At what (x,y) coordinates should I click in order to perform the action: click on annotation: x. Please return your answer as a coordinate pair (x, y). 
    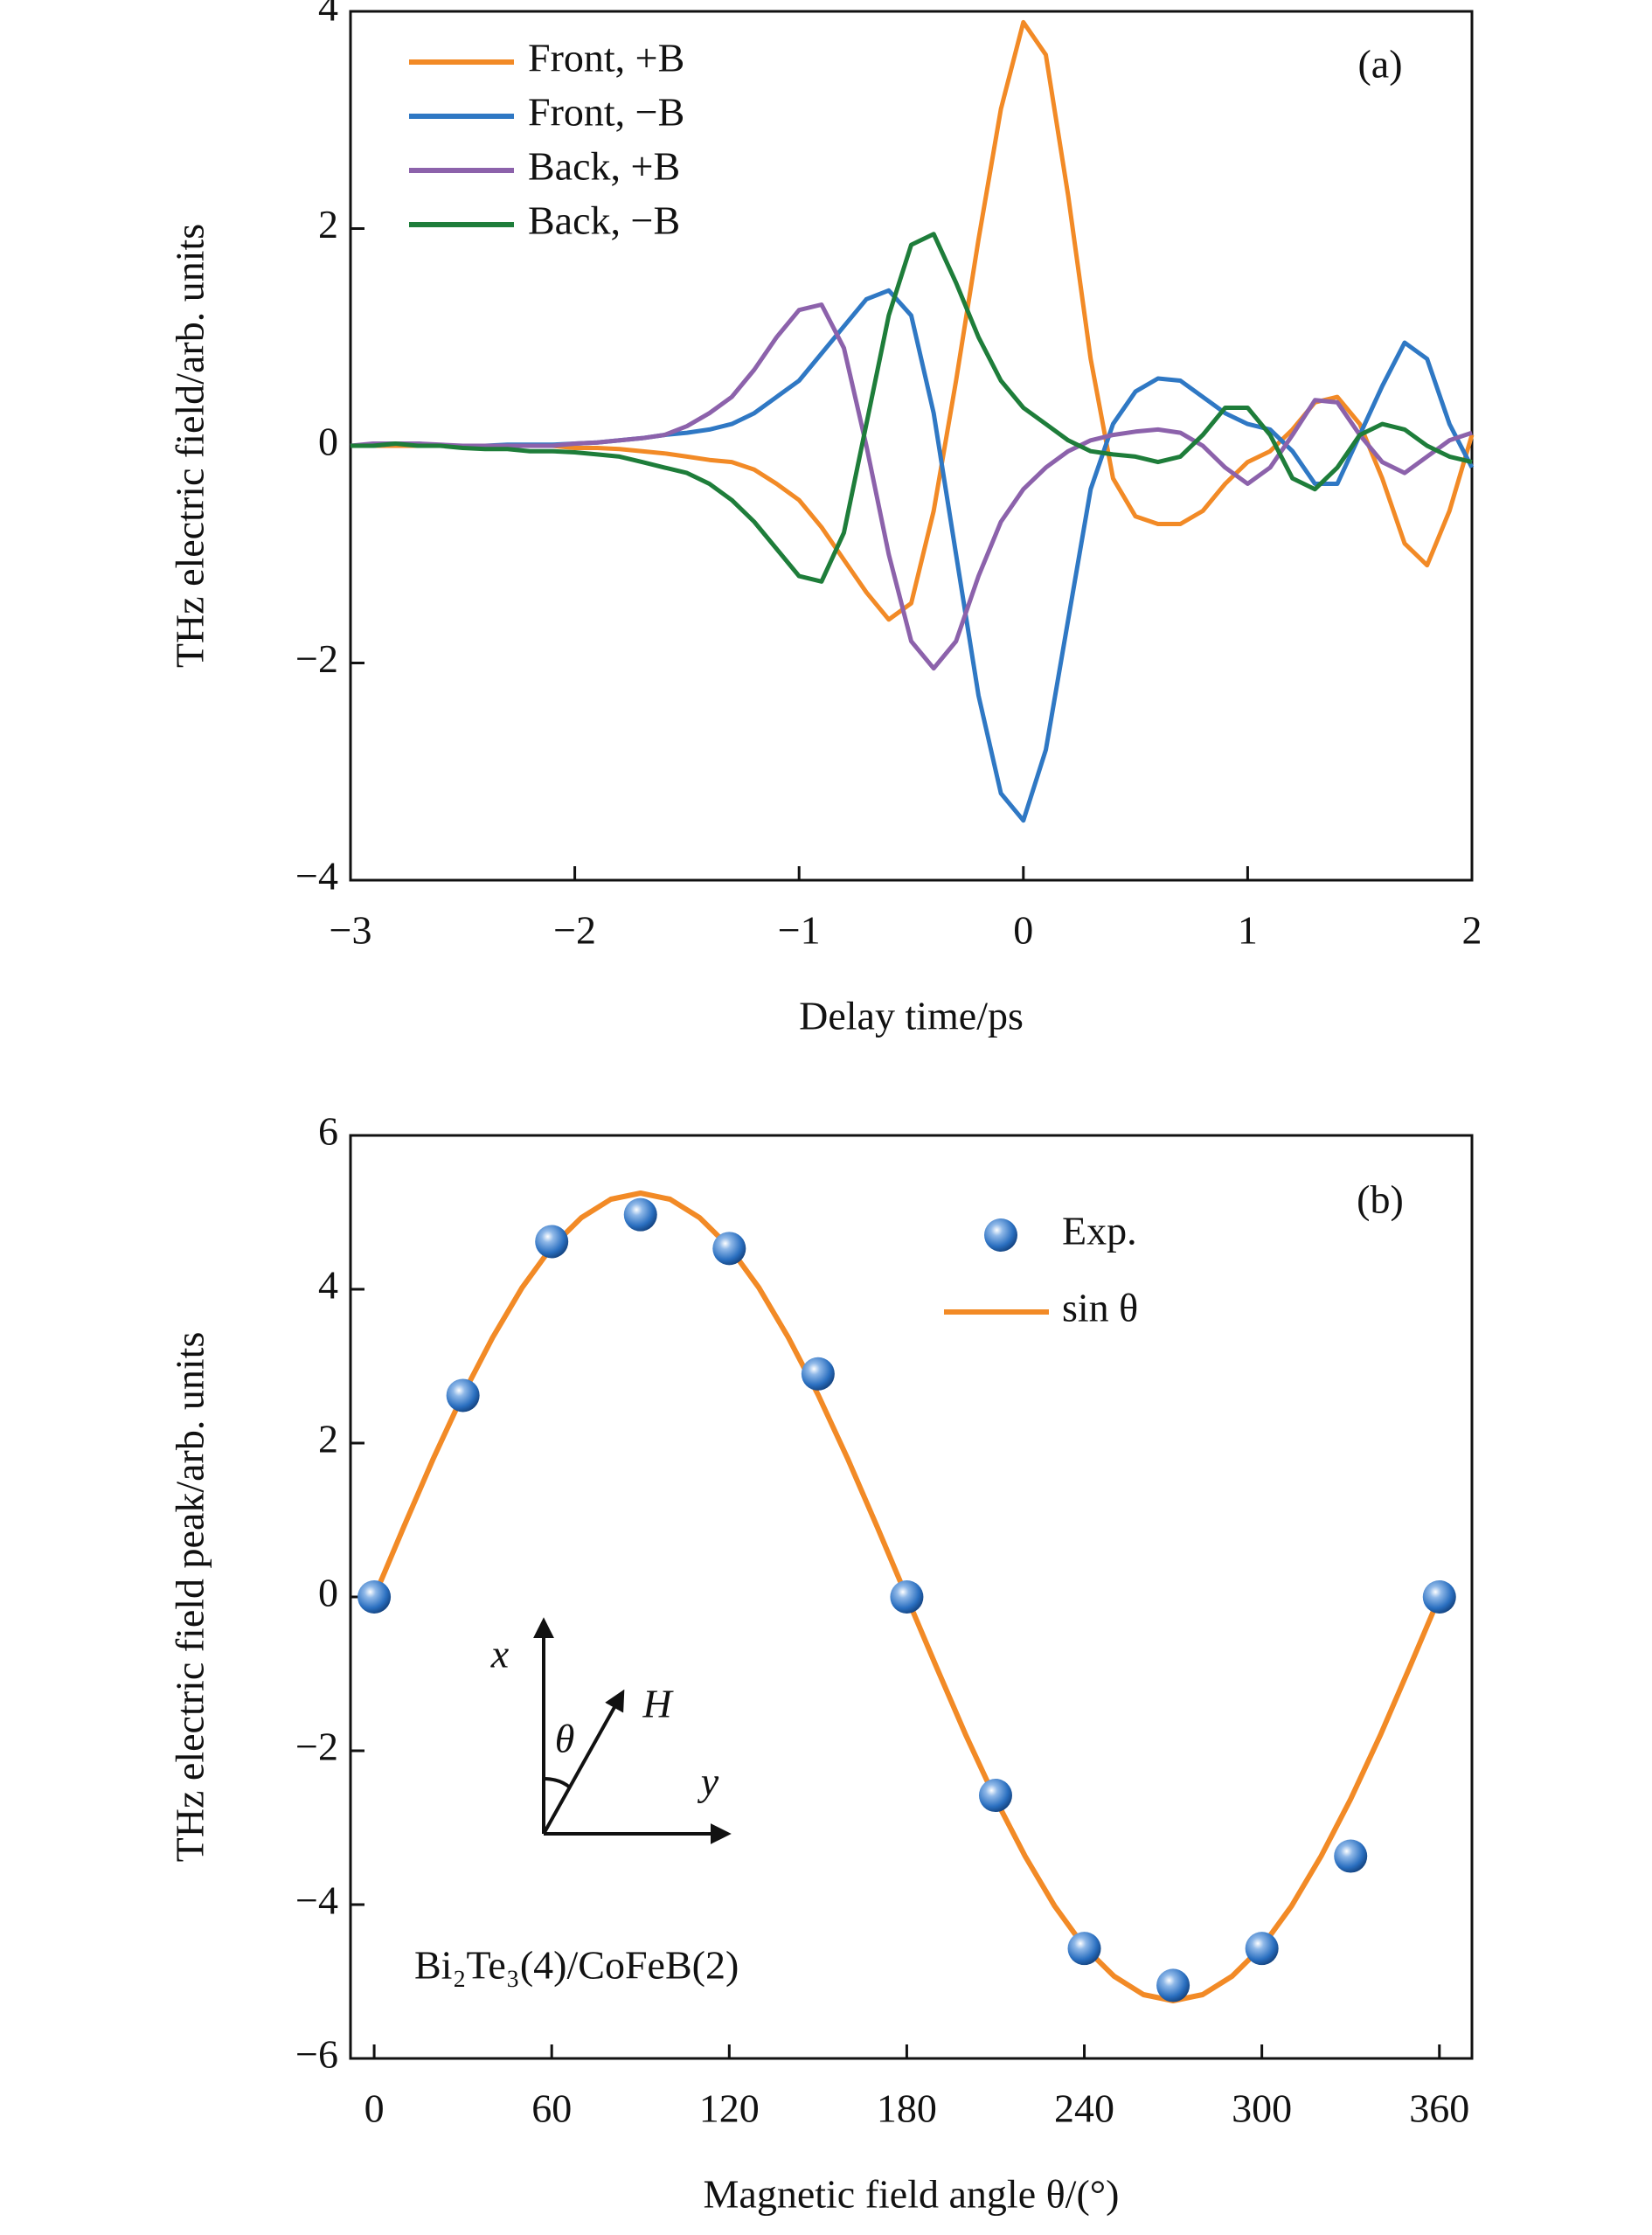
    Looking at the image, I should click on (500, 1654).